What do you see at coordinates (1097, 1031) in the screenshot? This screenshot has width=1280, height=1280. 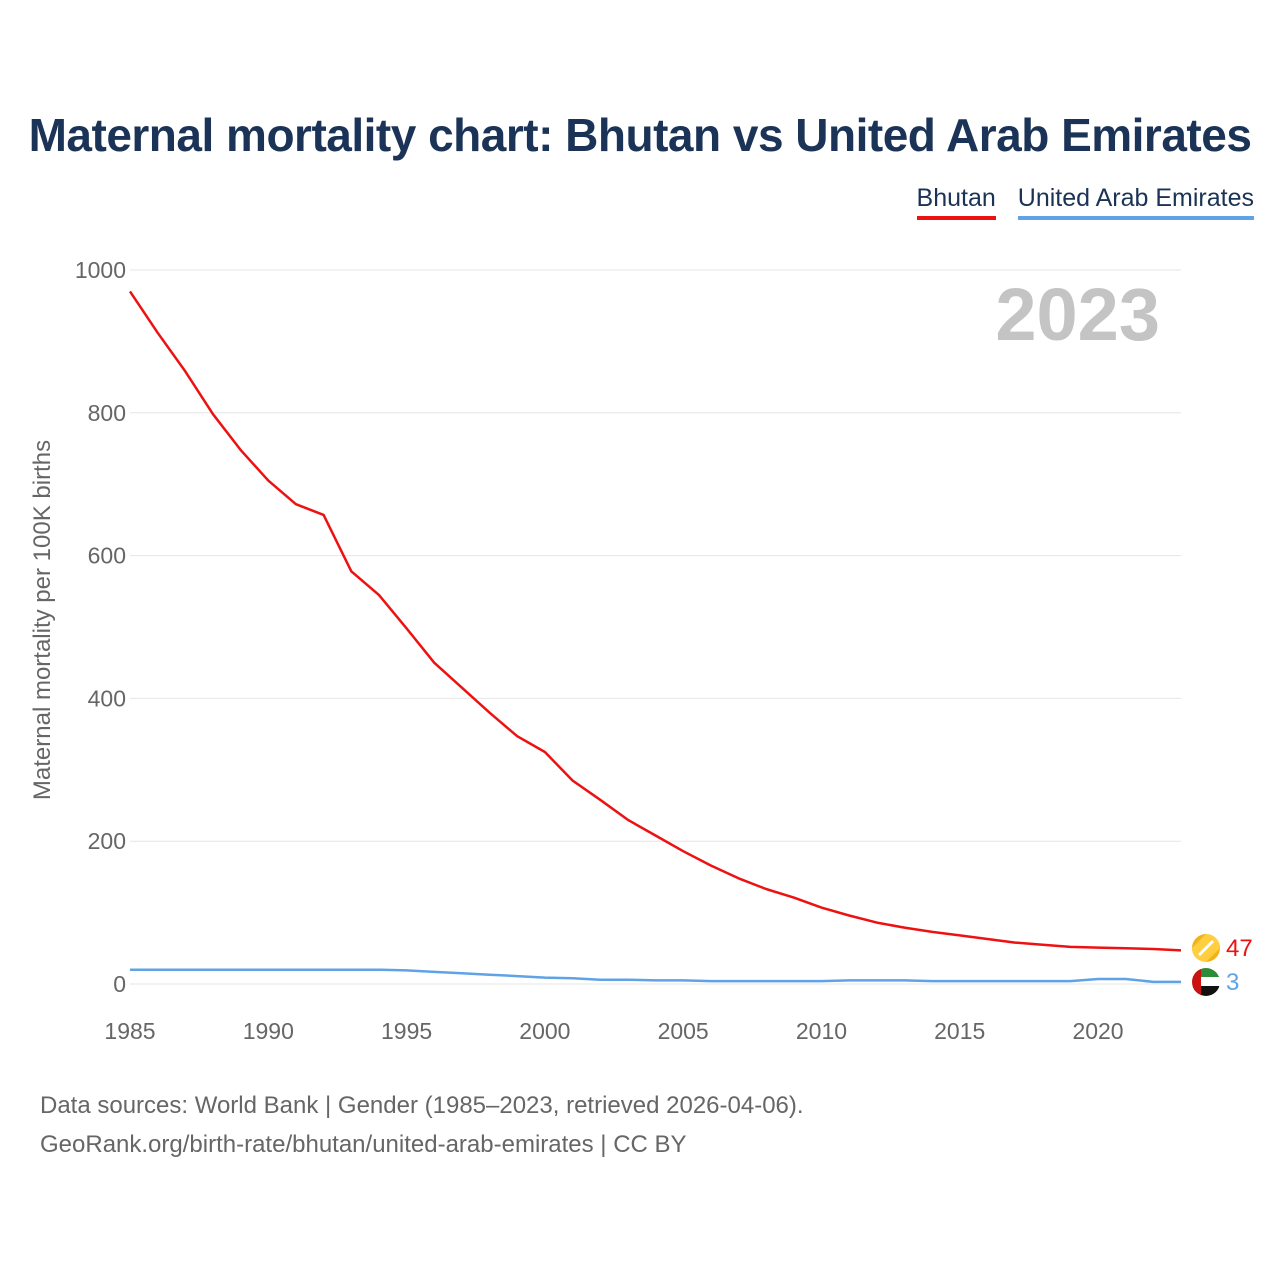 I see `x-tick-label: 2020` at bounding box center [1097, 1031].